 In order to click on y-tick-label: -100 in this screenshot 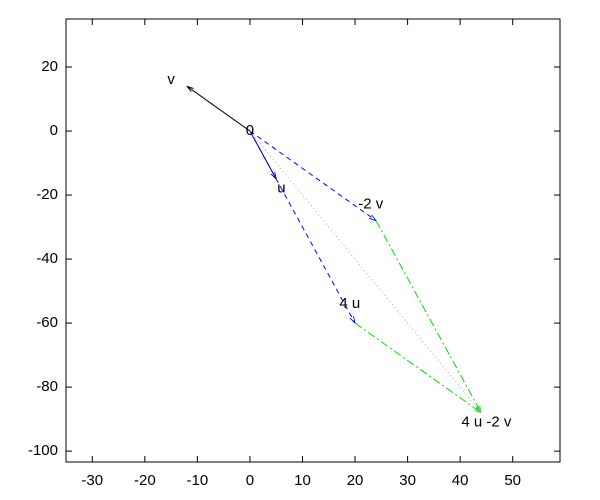, I will do `click(43, 450)`.